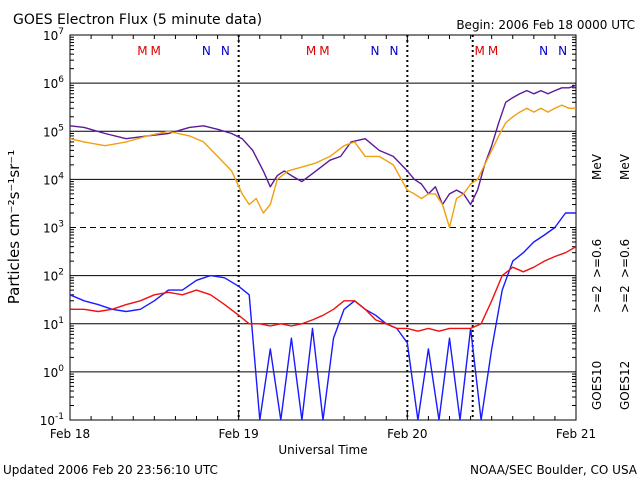 Image resolution: width=640 pixels, height=480 pixels. What do you see at coordinates (625, 166) in the screenshot?
I see `legend-unit-2: MeV` at bounding box center [625, 166].